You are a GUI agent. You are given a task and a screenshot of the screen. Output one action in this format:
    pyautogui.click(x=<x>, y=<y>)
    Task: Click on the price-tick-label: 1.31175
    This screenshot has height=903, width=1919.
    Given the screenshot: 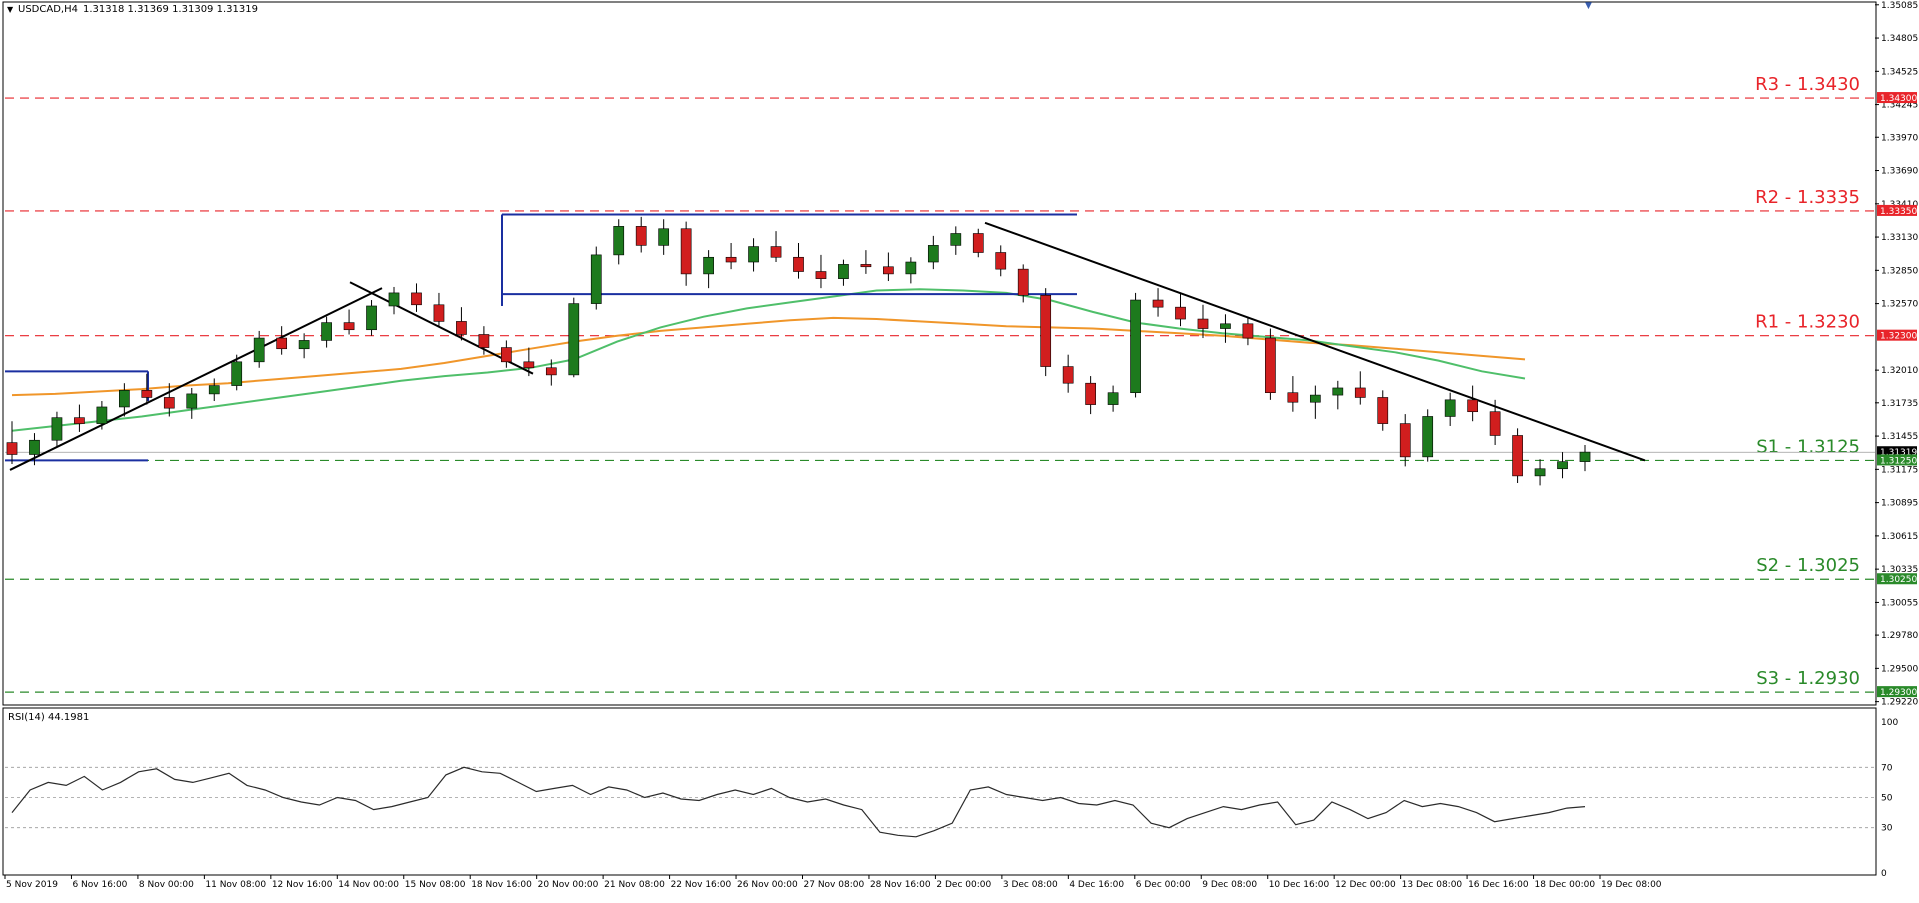 What is the action you would take?
    pyautogui.click(x=1899, y=470)
    